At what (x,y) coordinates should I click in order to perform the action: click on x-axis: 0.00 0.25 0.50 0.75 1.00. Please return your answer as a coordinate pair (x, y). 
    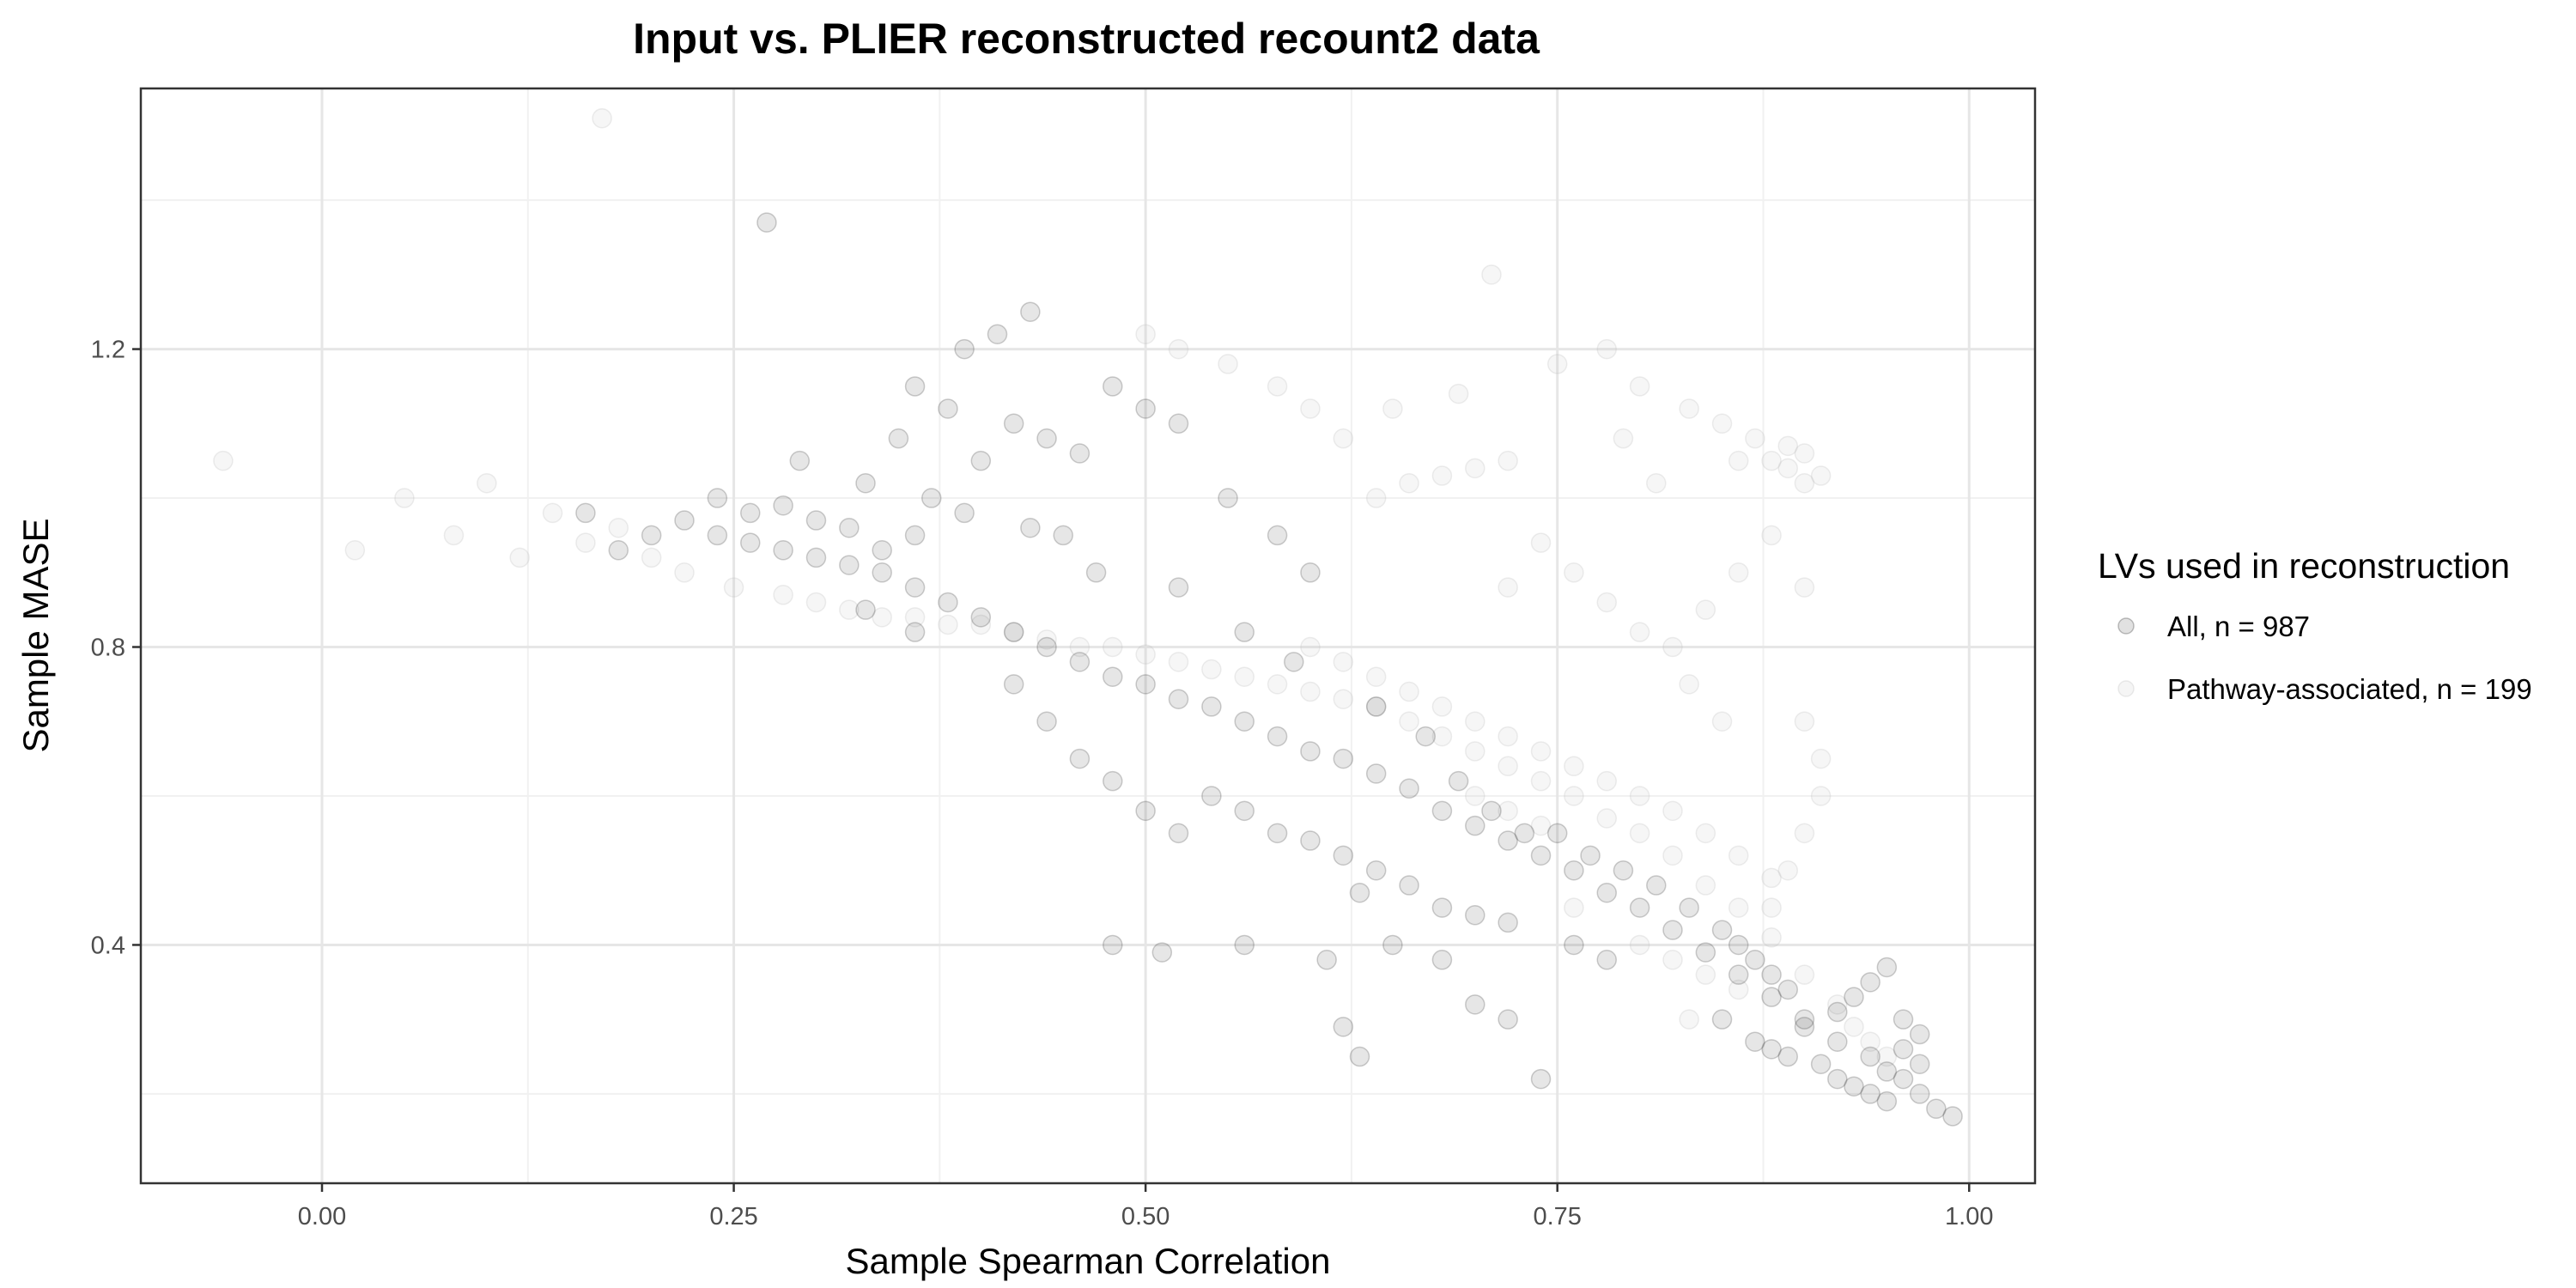
    Looking at the image, I should click on (1145, 1206).